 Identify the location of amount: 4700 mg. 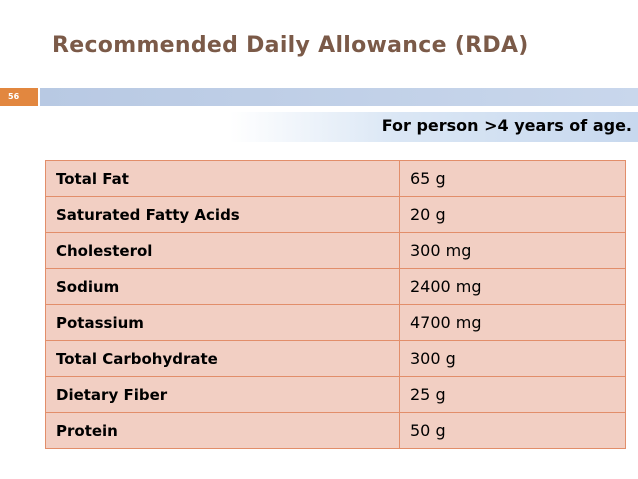
(512, 322).